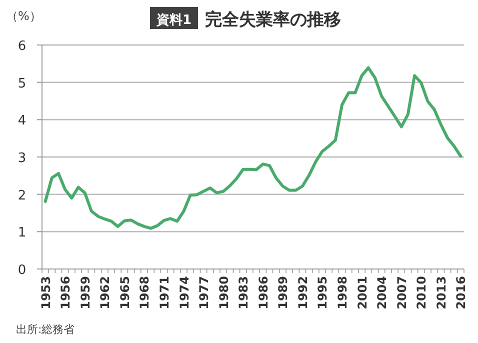 The height and width of the screenshot is (343, 478). Describe the element at coordinates (461, 293) in the screenshot. I see `x-tick-label: 2016` at that location.